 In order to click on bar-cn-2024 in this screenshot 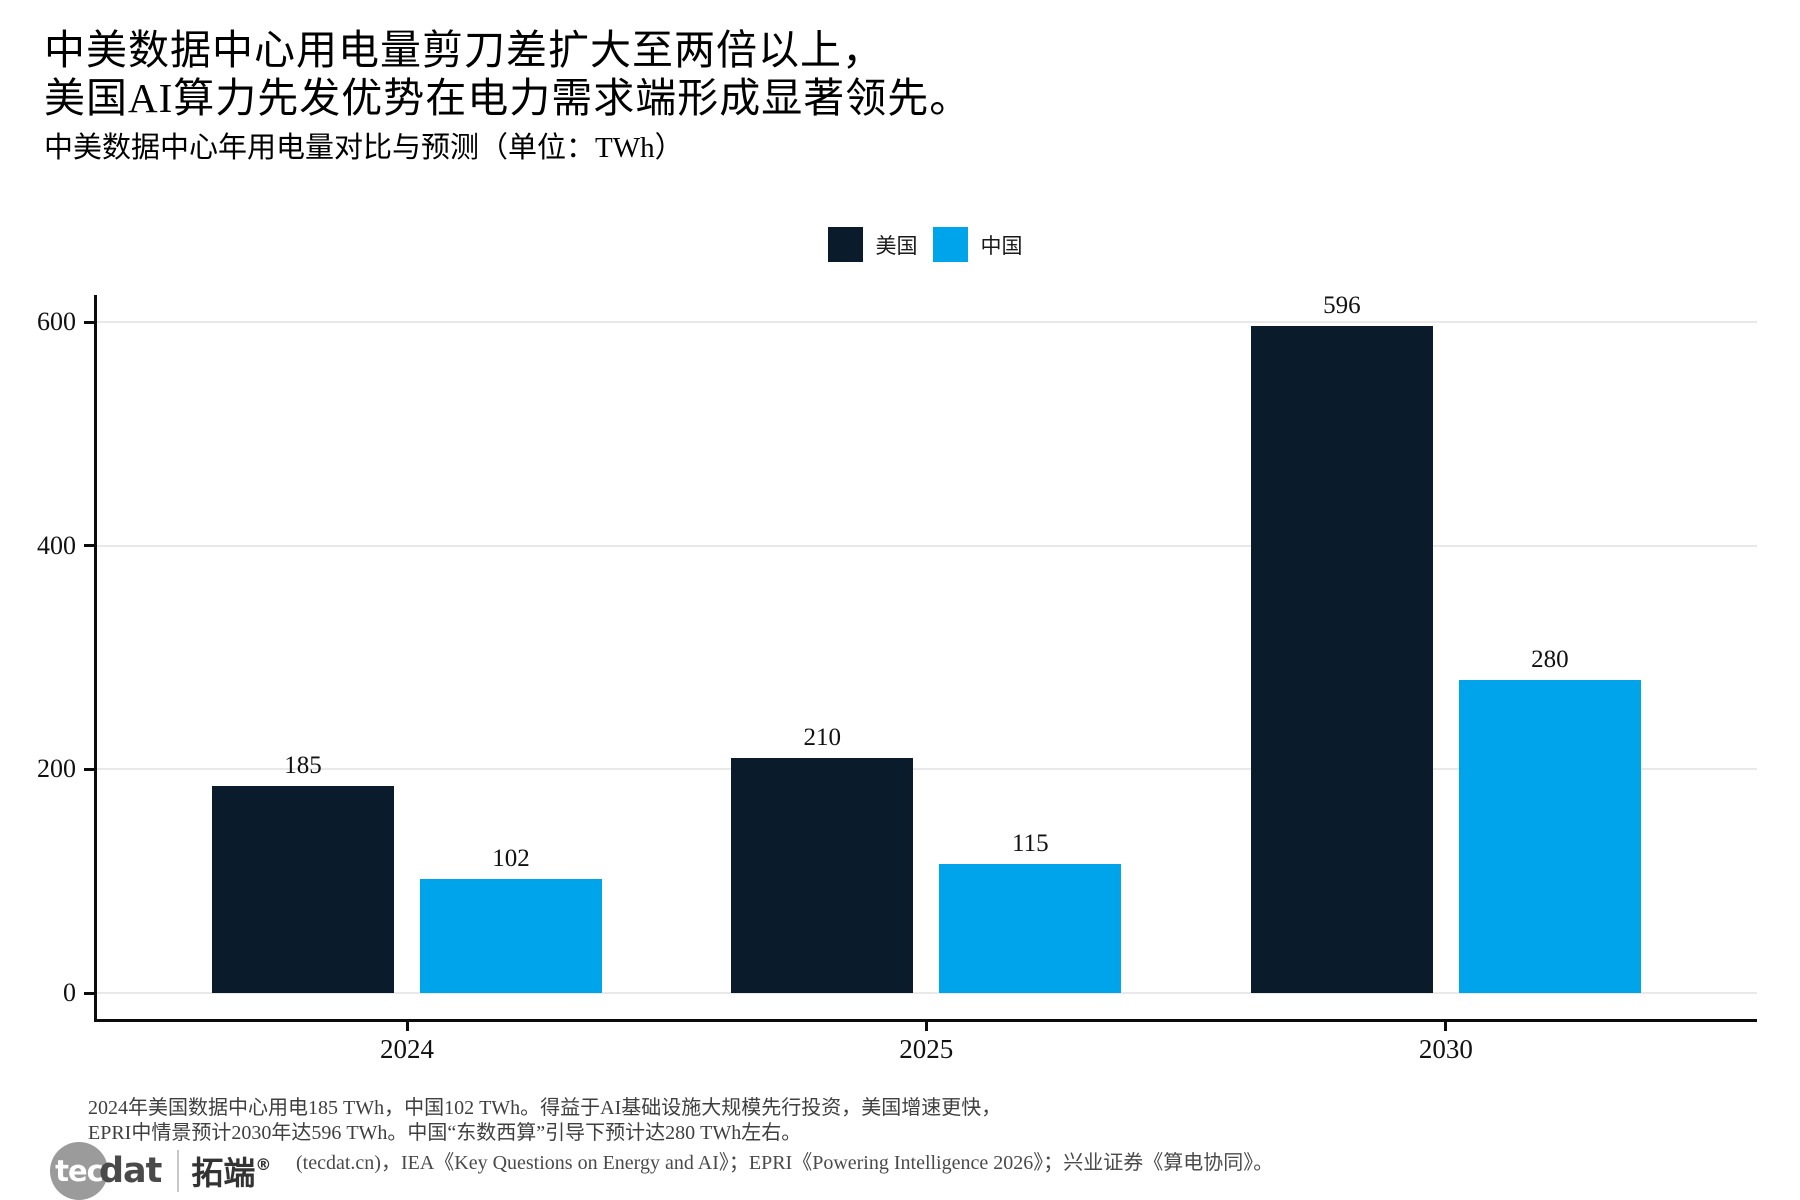, I will do `click(511, 935)`.